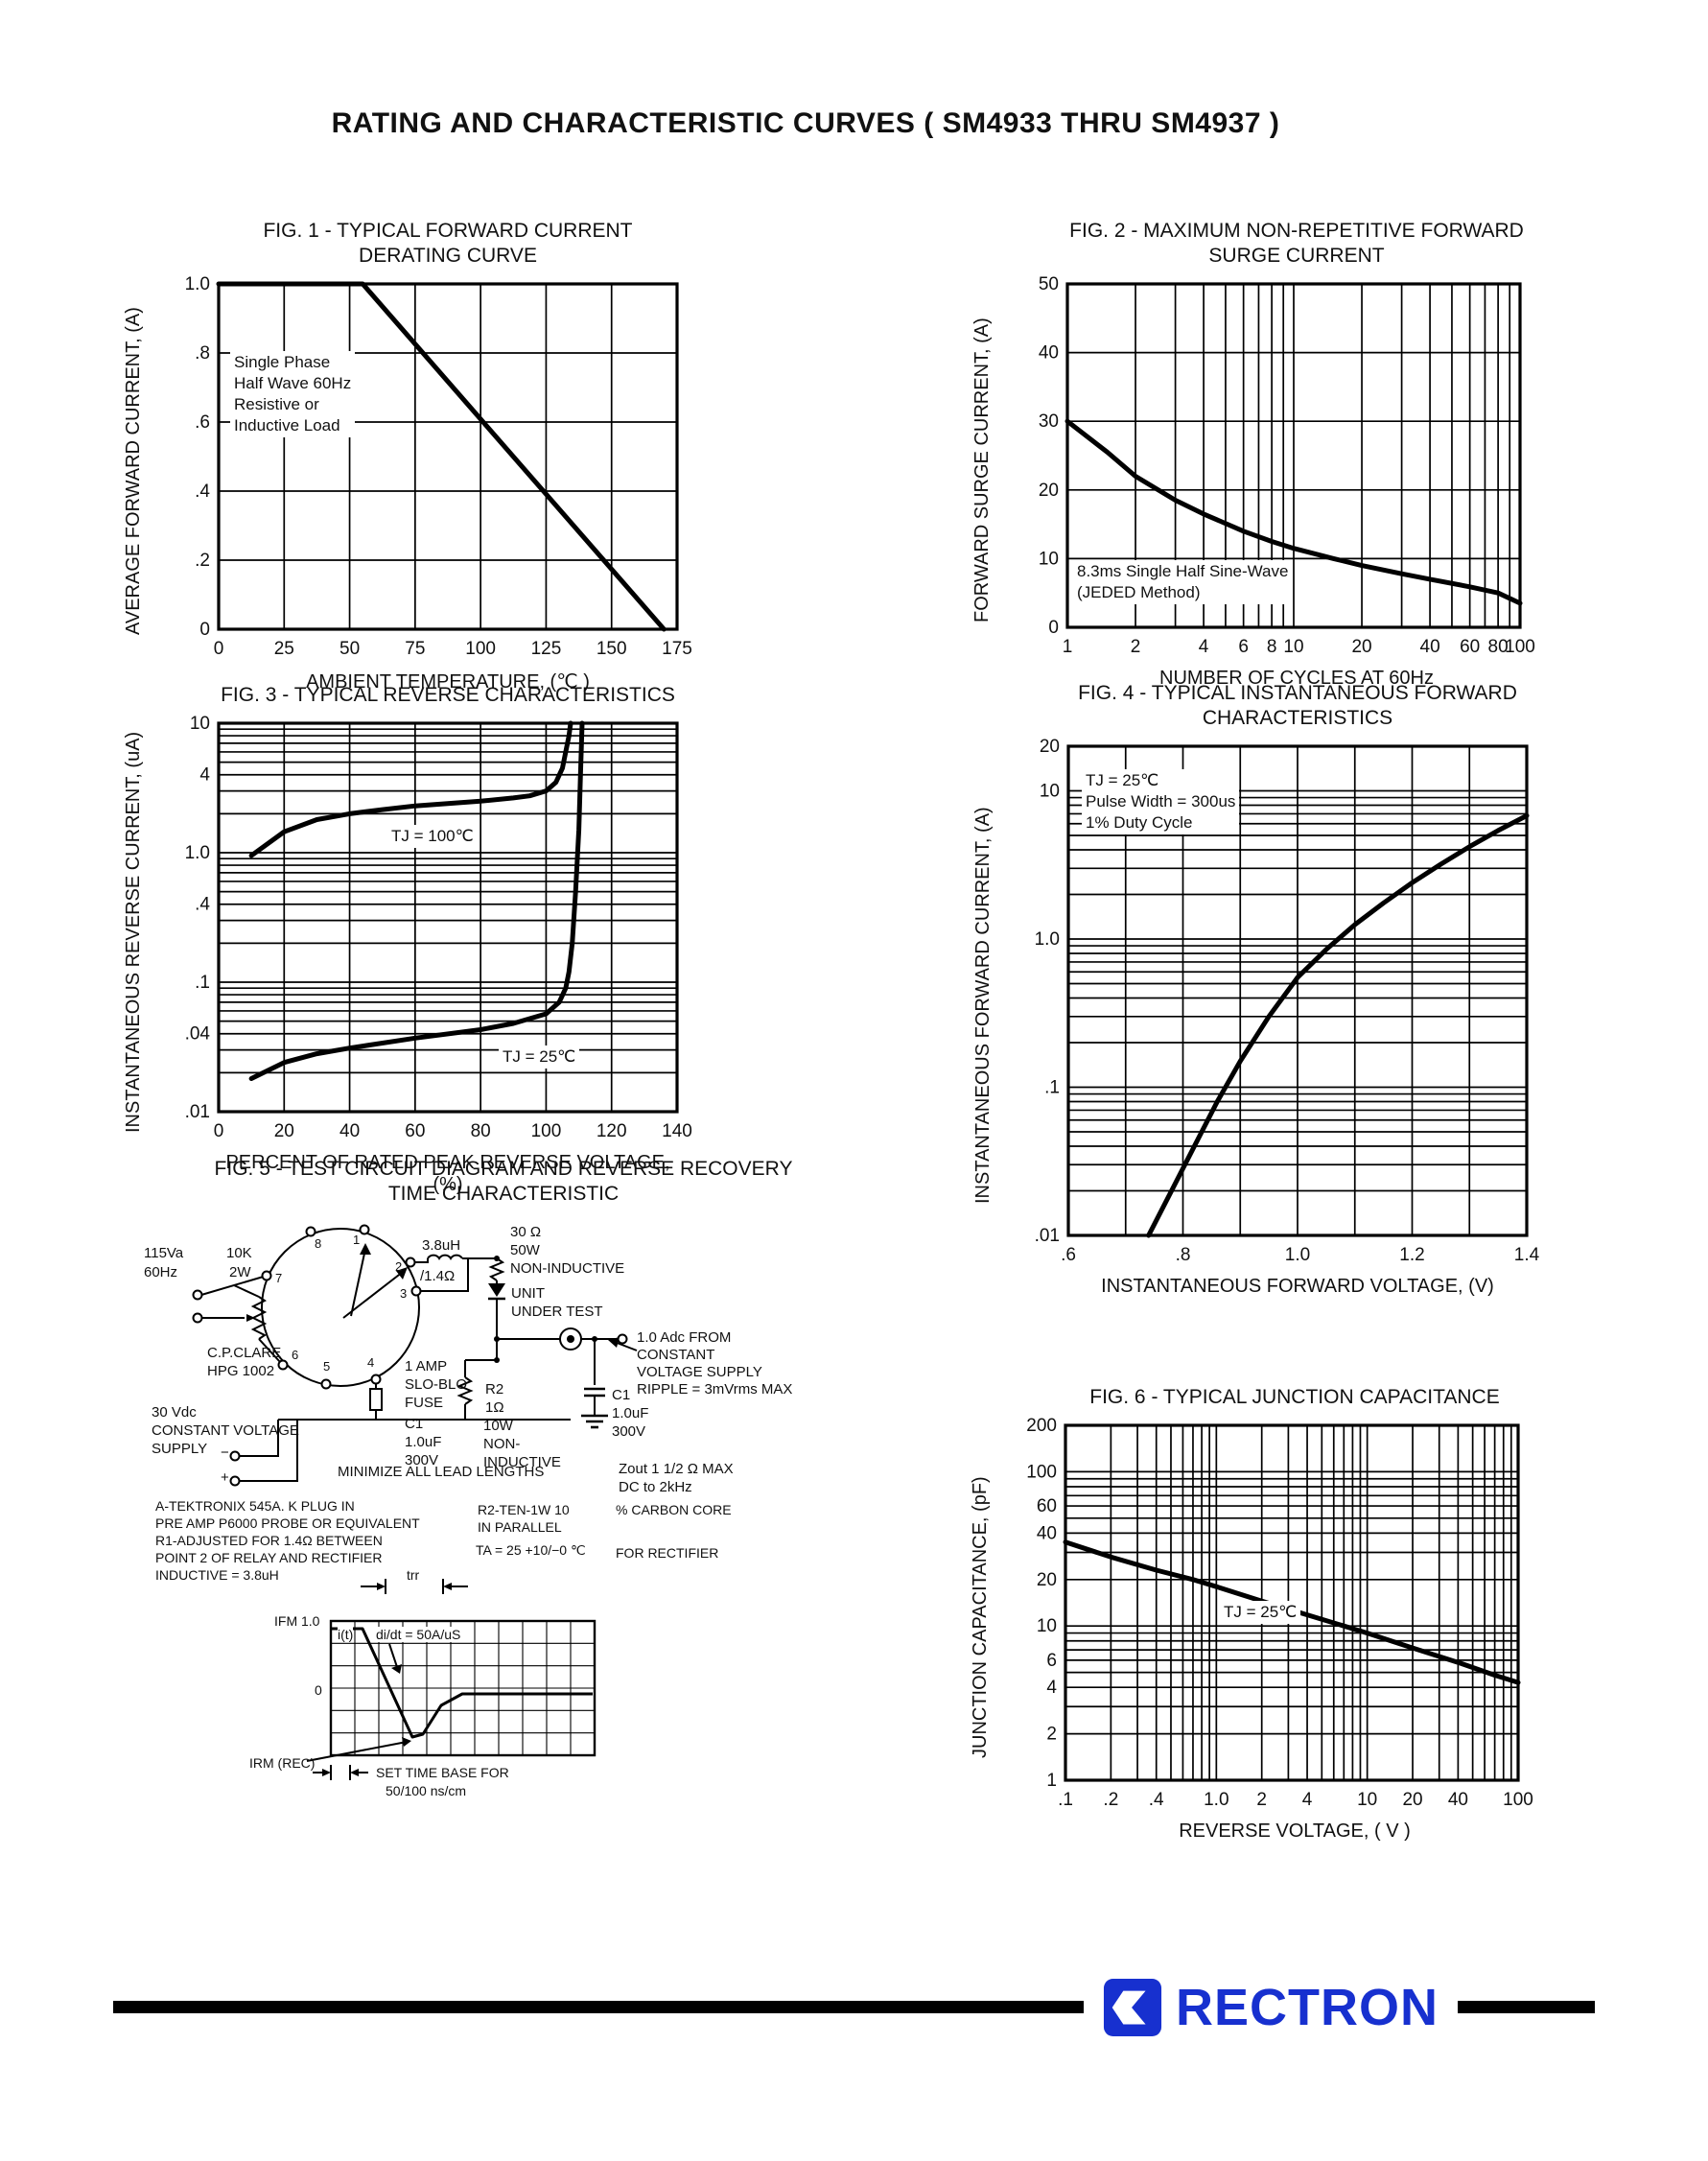 The width and height of the screenshot is (1708, 2161). I want to click on fig1-y-tick-label: .6, so click(203, 422).